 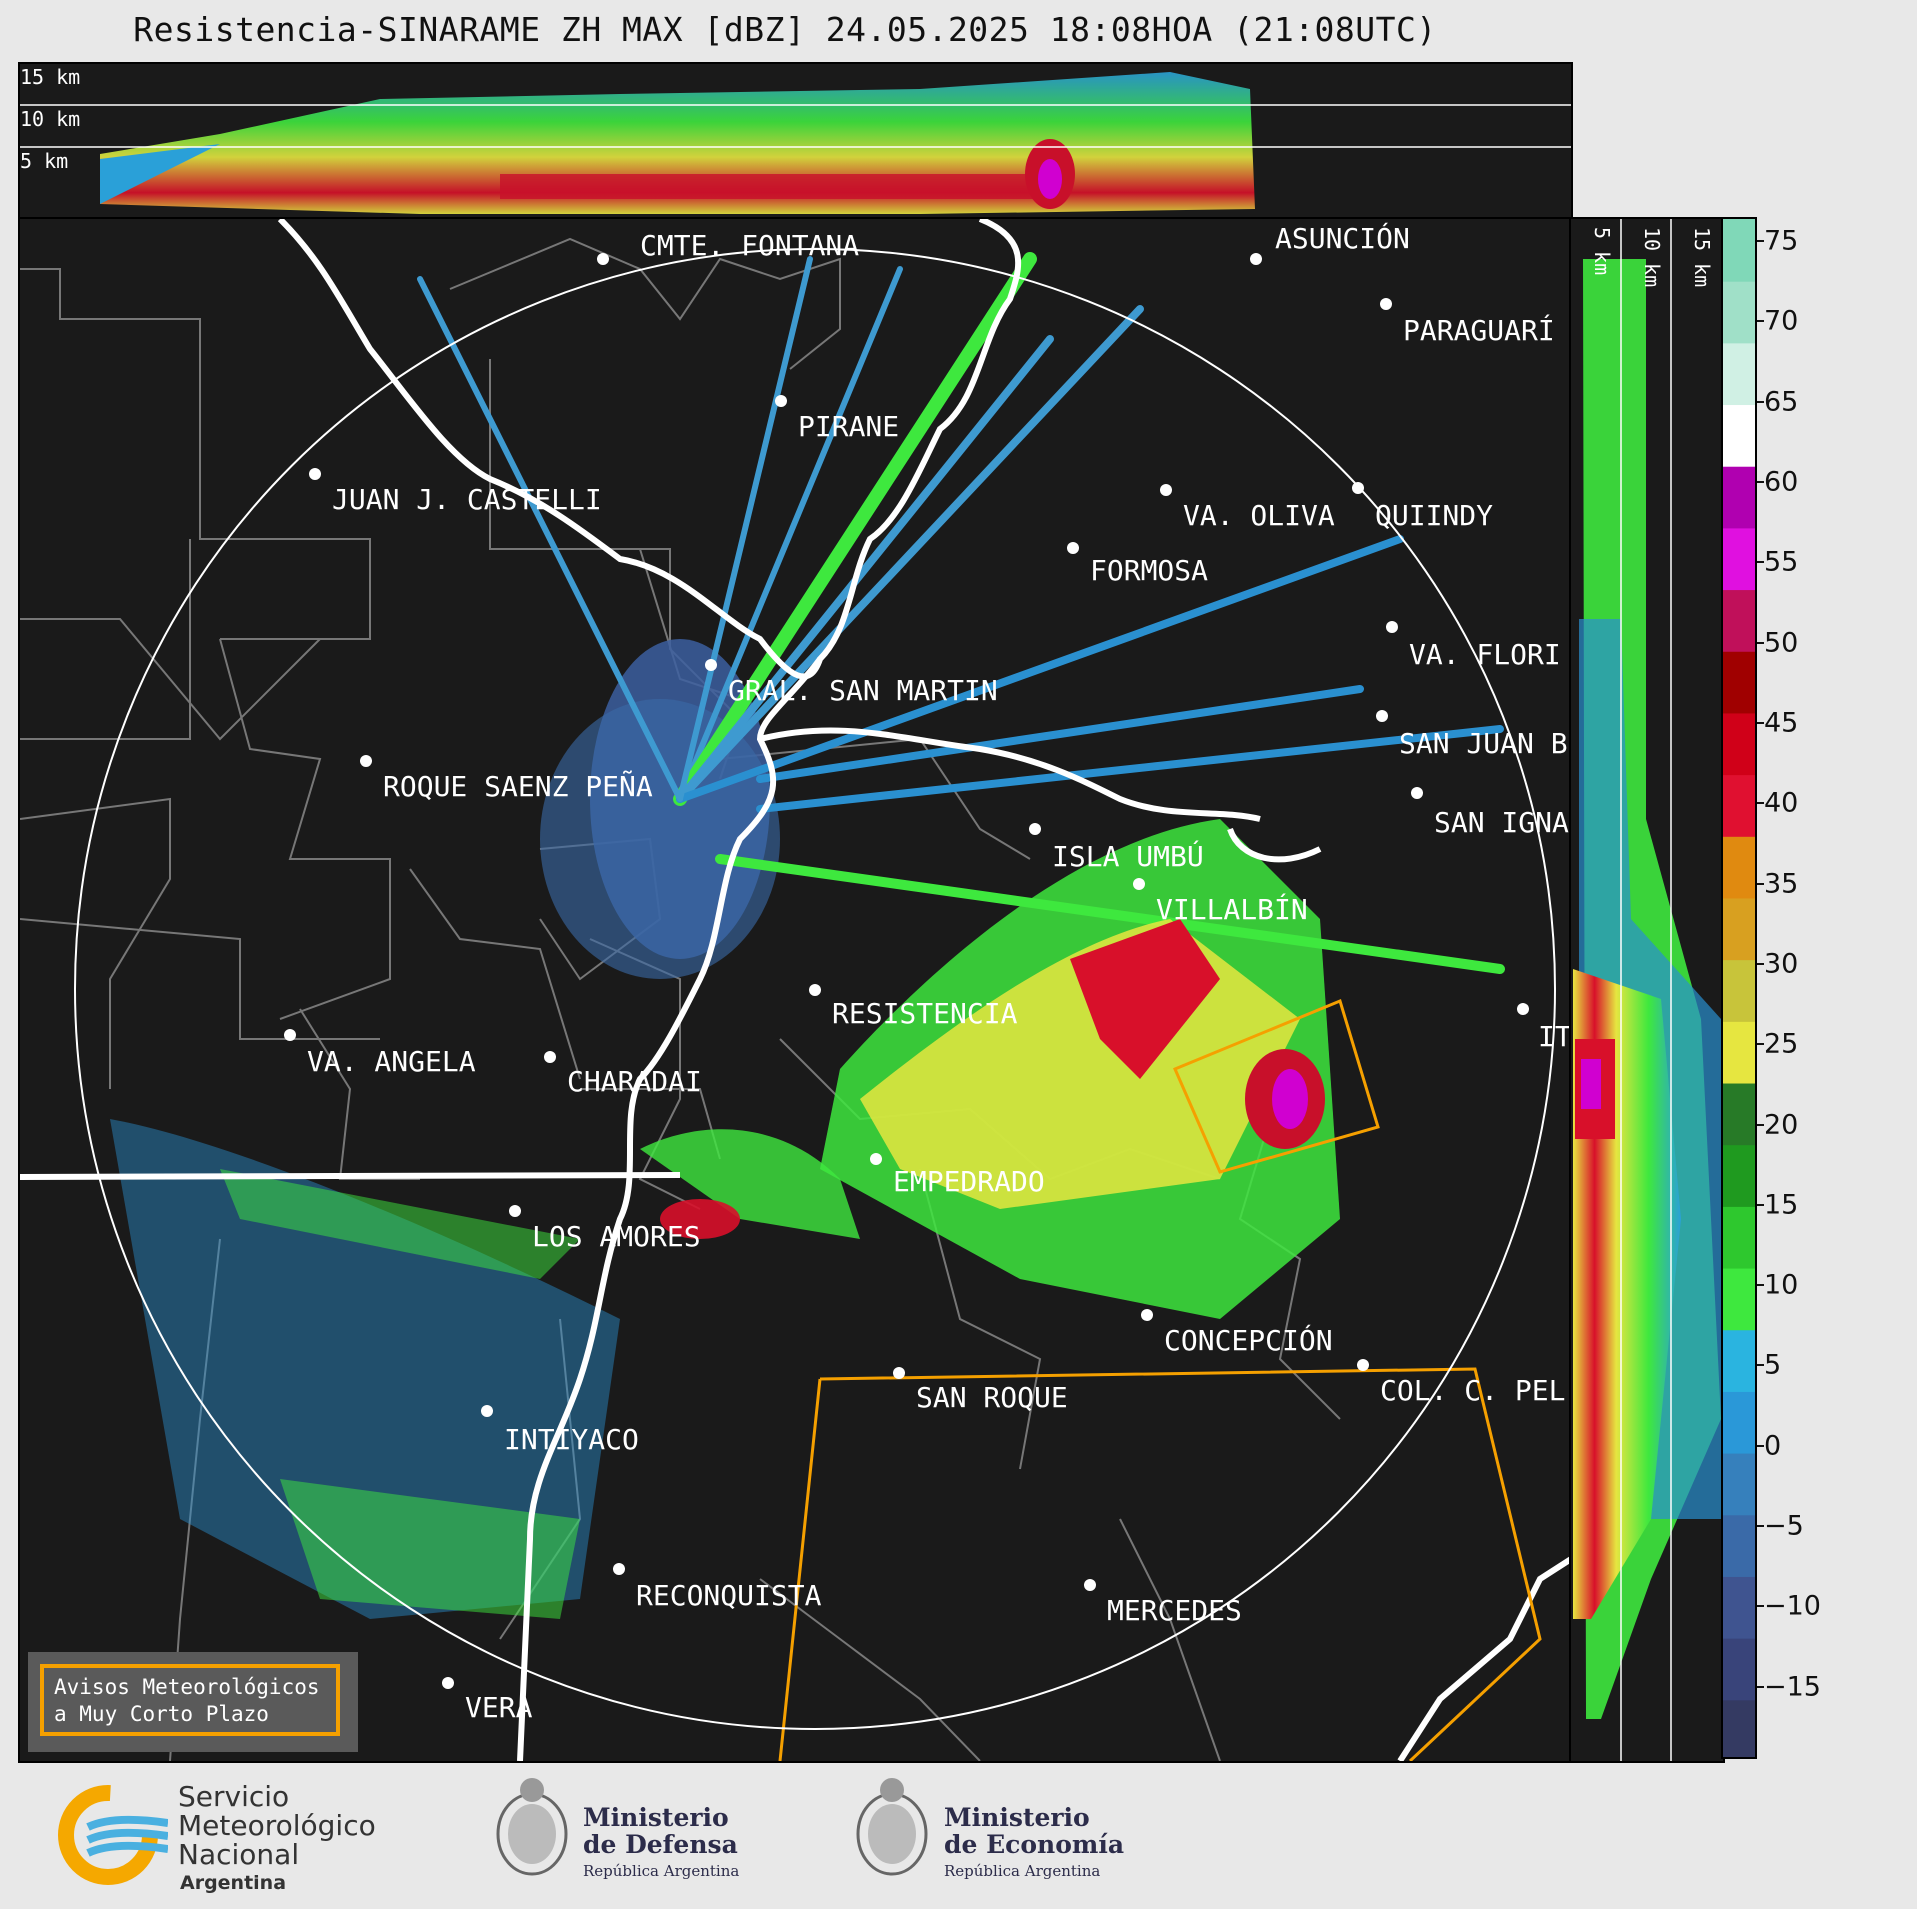 What do you see at coordinates (1248, 1340) in the screenshot?
I see `city-label: CONCEPCIÓN` at bounding box center [1248, 1340].